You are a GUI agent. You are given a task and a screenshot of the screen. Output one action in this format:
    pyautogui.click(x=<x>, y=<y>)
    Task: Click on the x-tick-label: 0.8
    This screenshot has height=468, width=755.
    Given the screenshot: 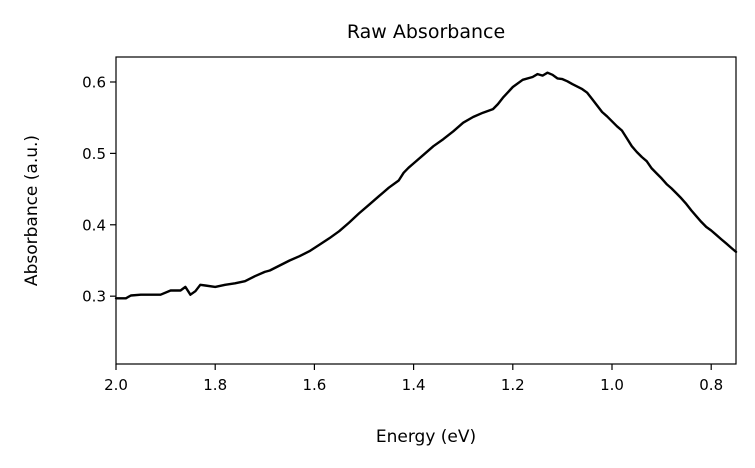 What is the action you would take?
    pyautogui.click(x=711, y=385)
    